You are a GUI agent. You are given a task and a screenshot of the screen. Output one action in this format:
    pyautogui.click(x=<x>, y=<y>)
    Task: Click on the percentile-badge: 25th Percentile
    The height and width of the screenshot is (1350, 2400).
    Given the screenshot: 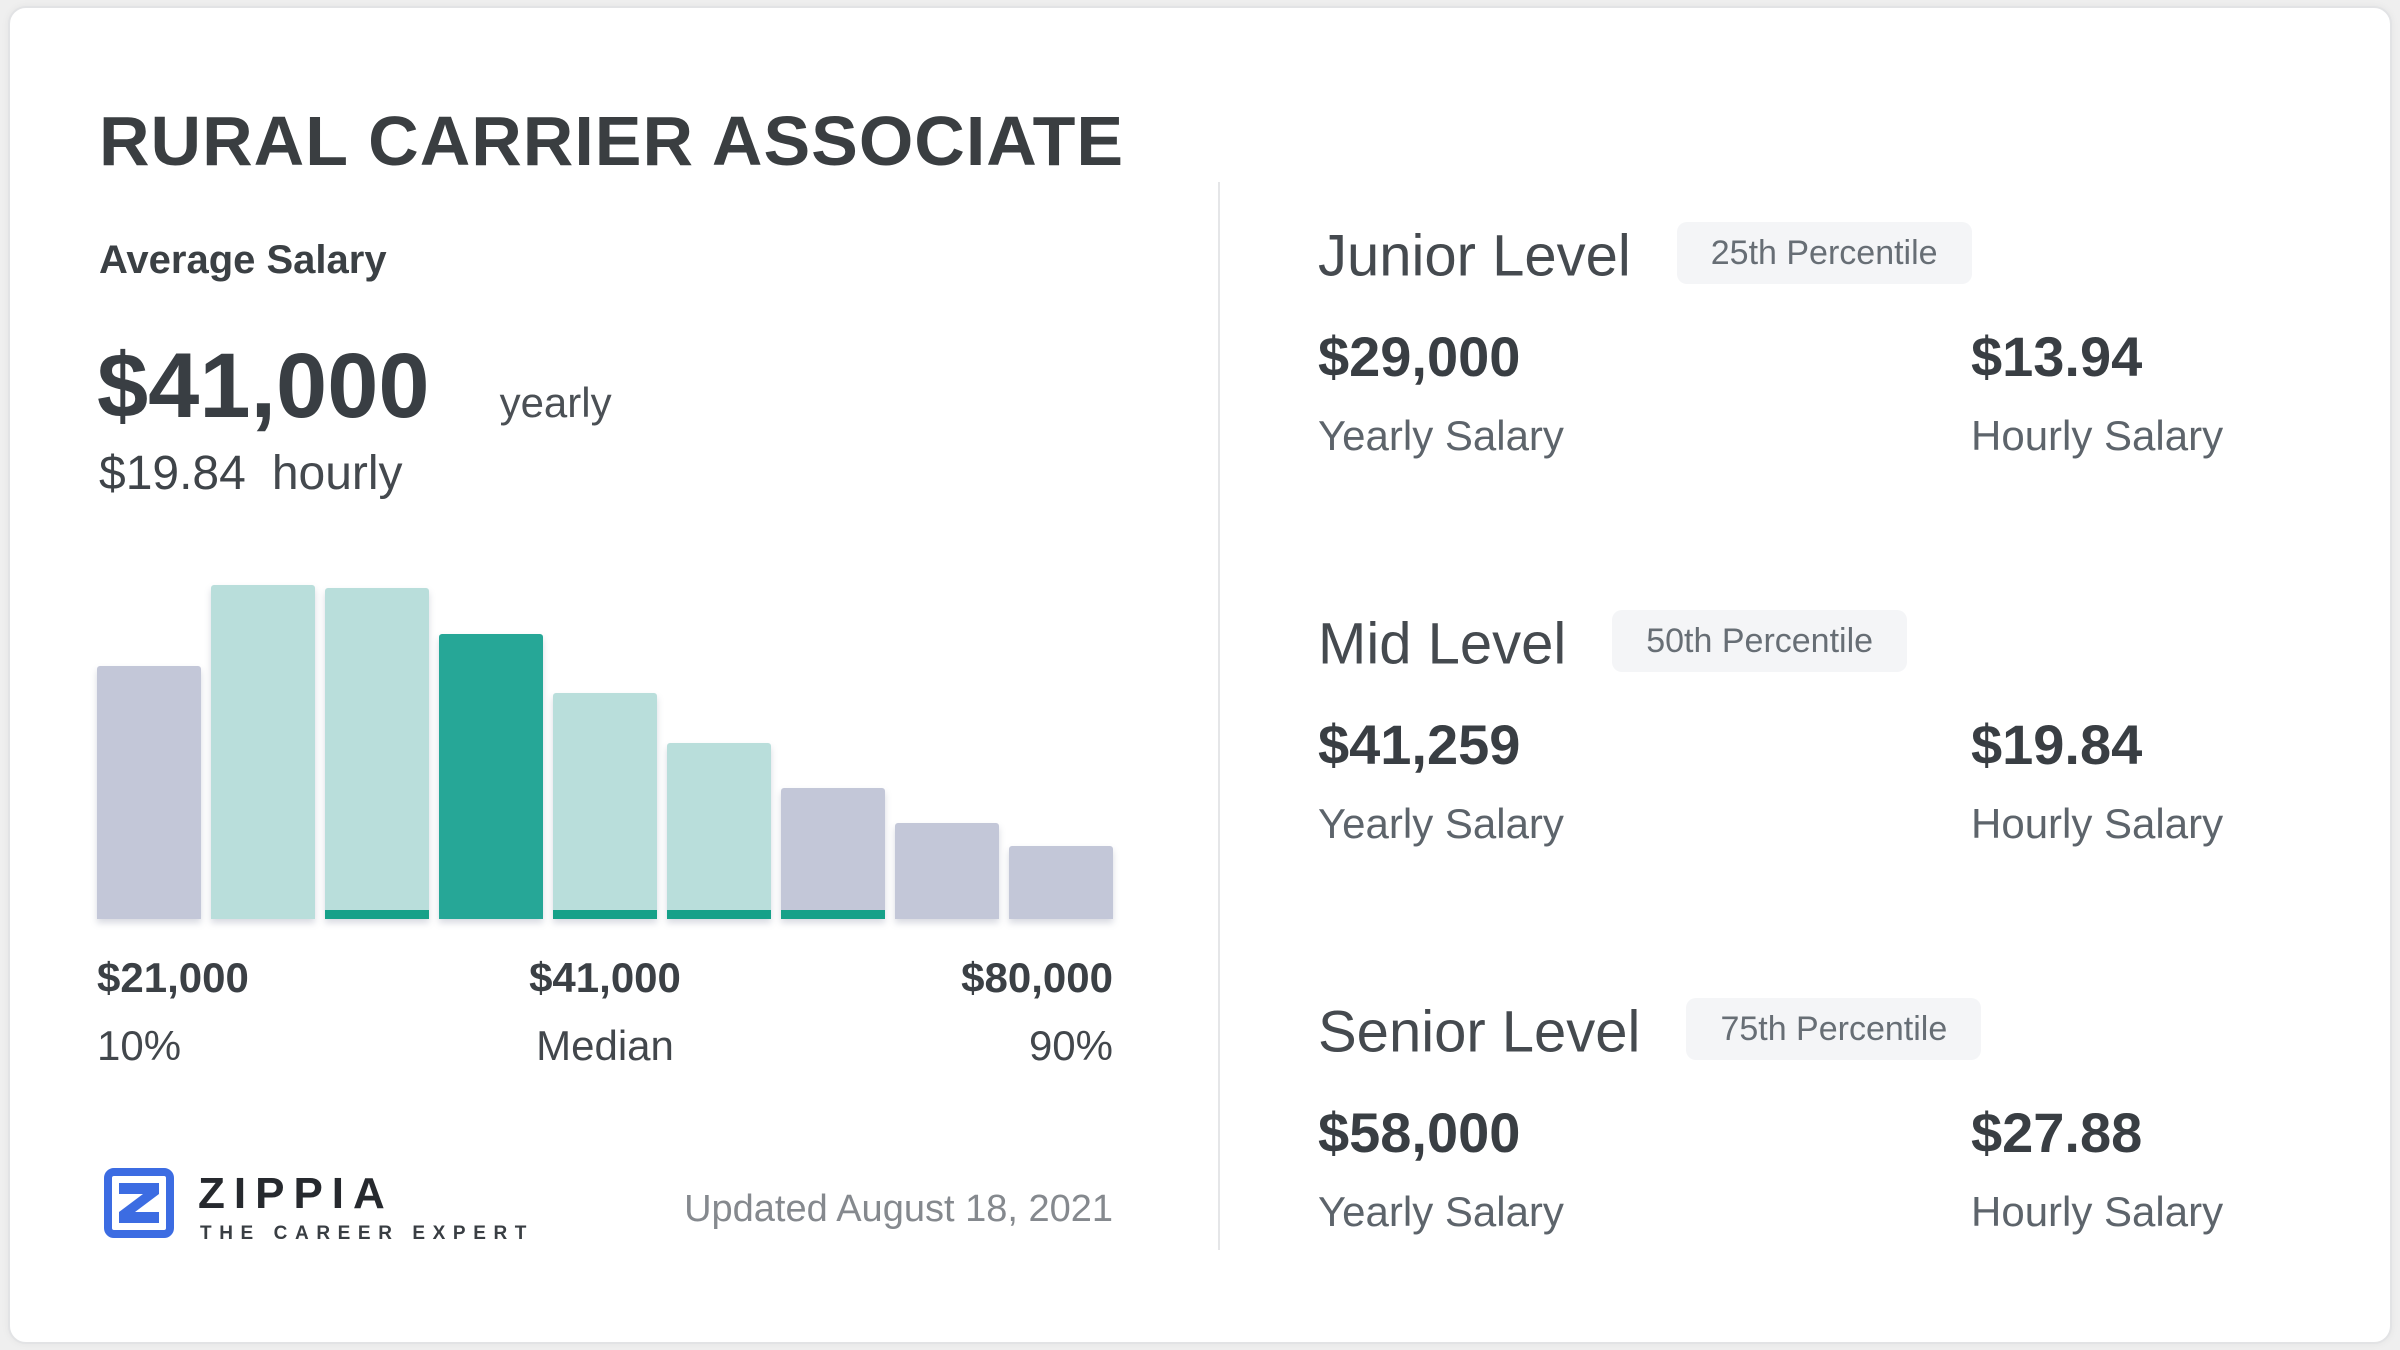 What is the action you would take?
    pyautogui.click(x=1824, y=252)
    